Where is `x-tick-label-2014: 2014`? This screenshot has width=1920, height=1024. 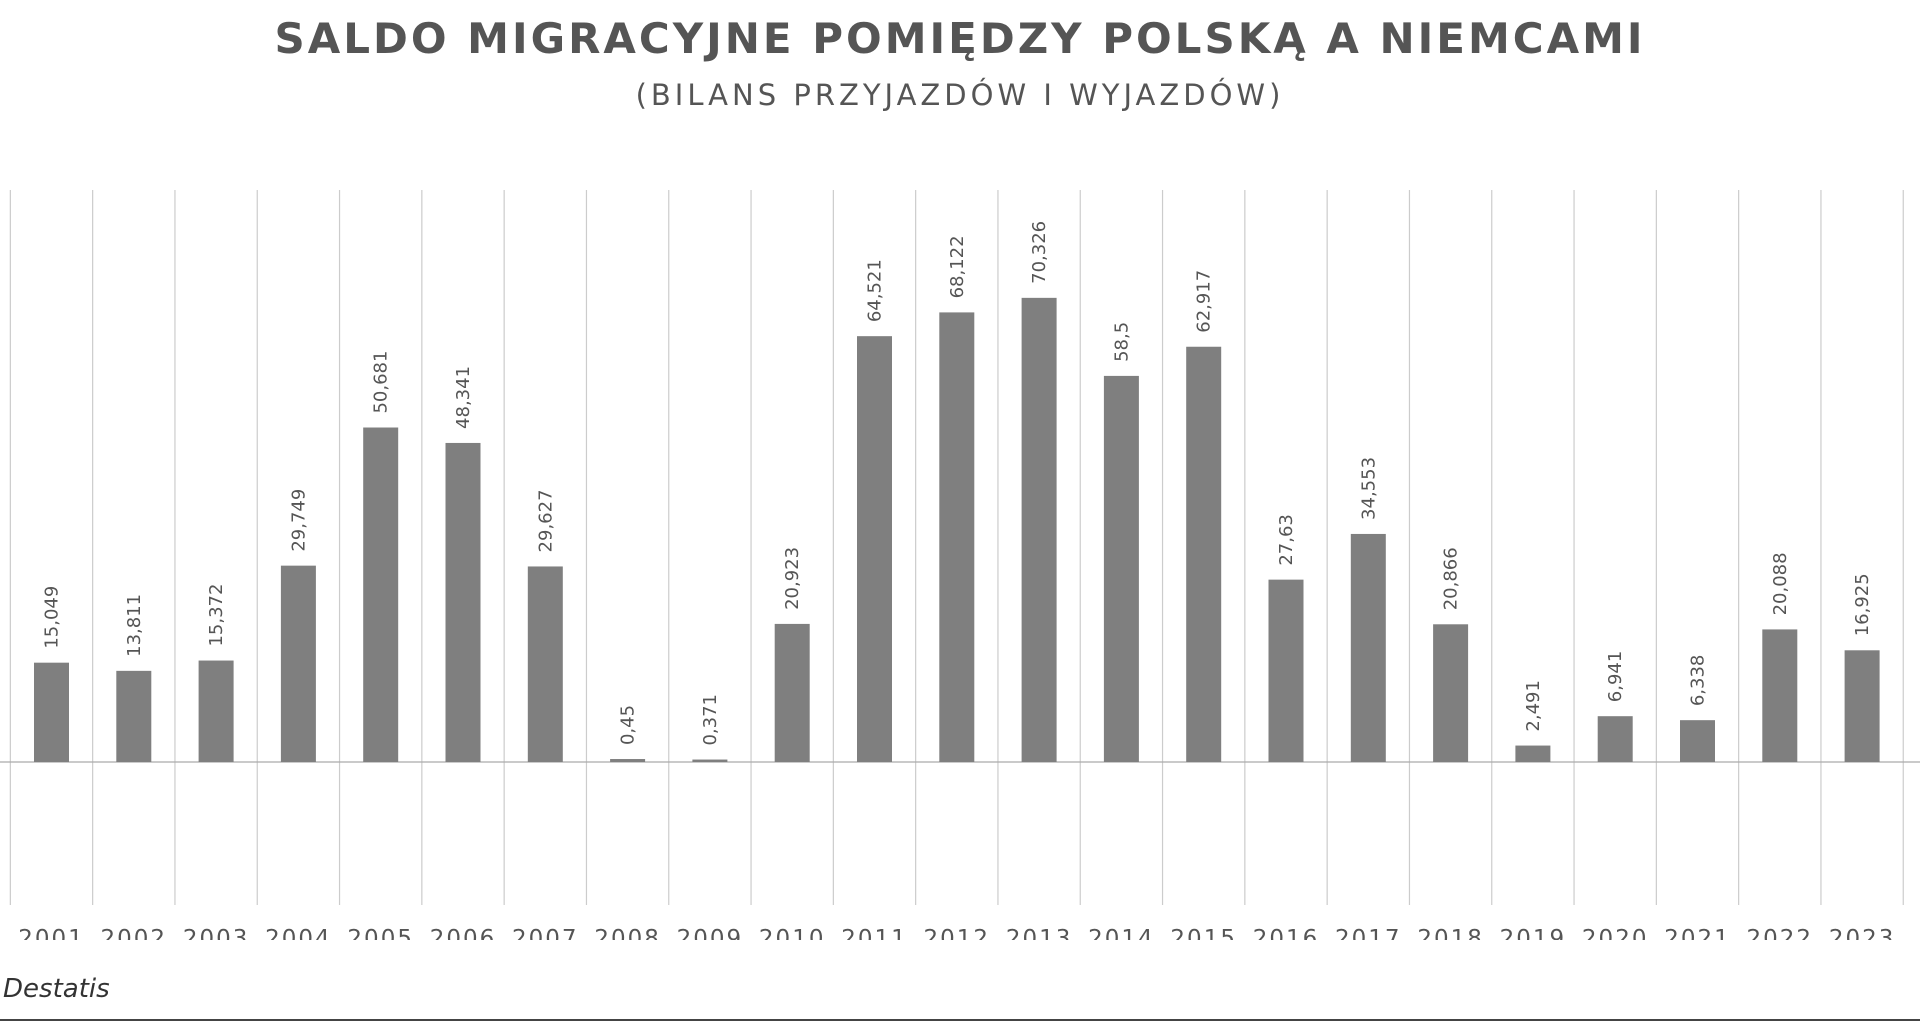 x-tick-label-2014: 2014 is located at coordinates (1121, 933).